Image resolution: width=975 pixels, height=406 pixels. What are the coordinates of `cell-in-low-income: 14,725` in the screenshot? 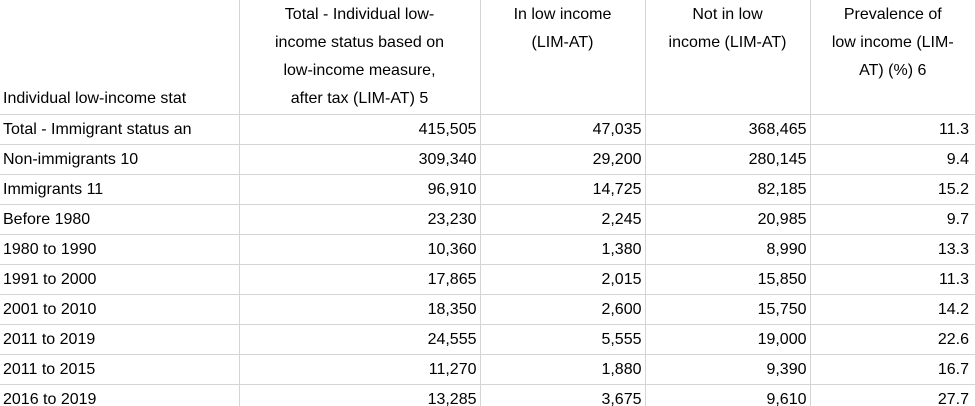 It's located at (563, 189).